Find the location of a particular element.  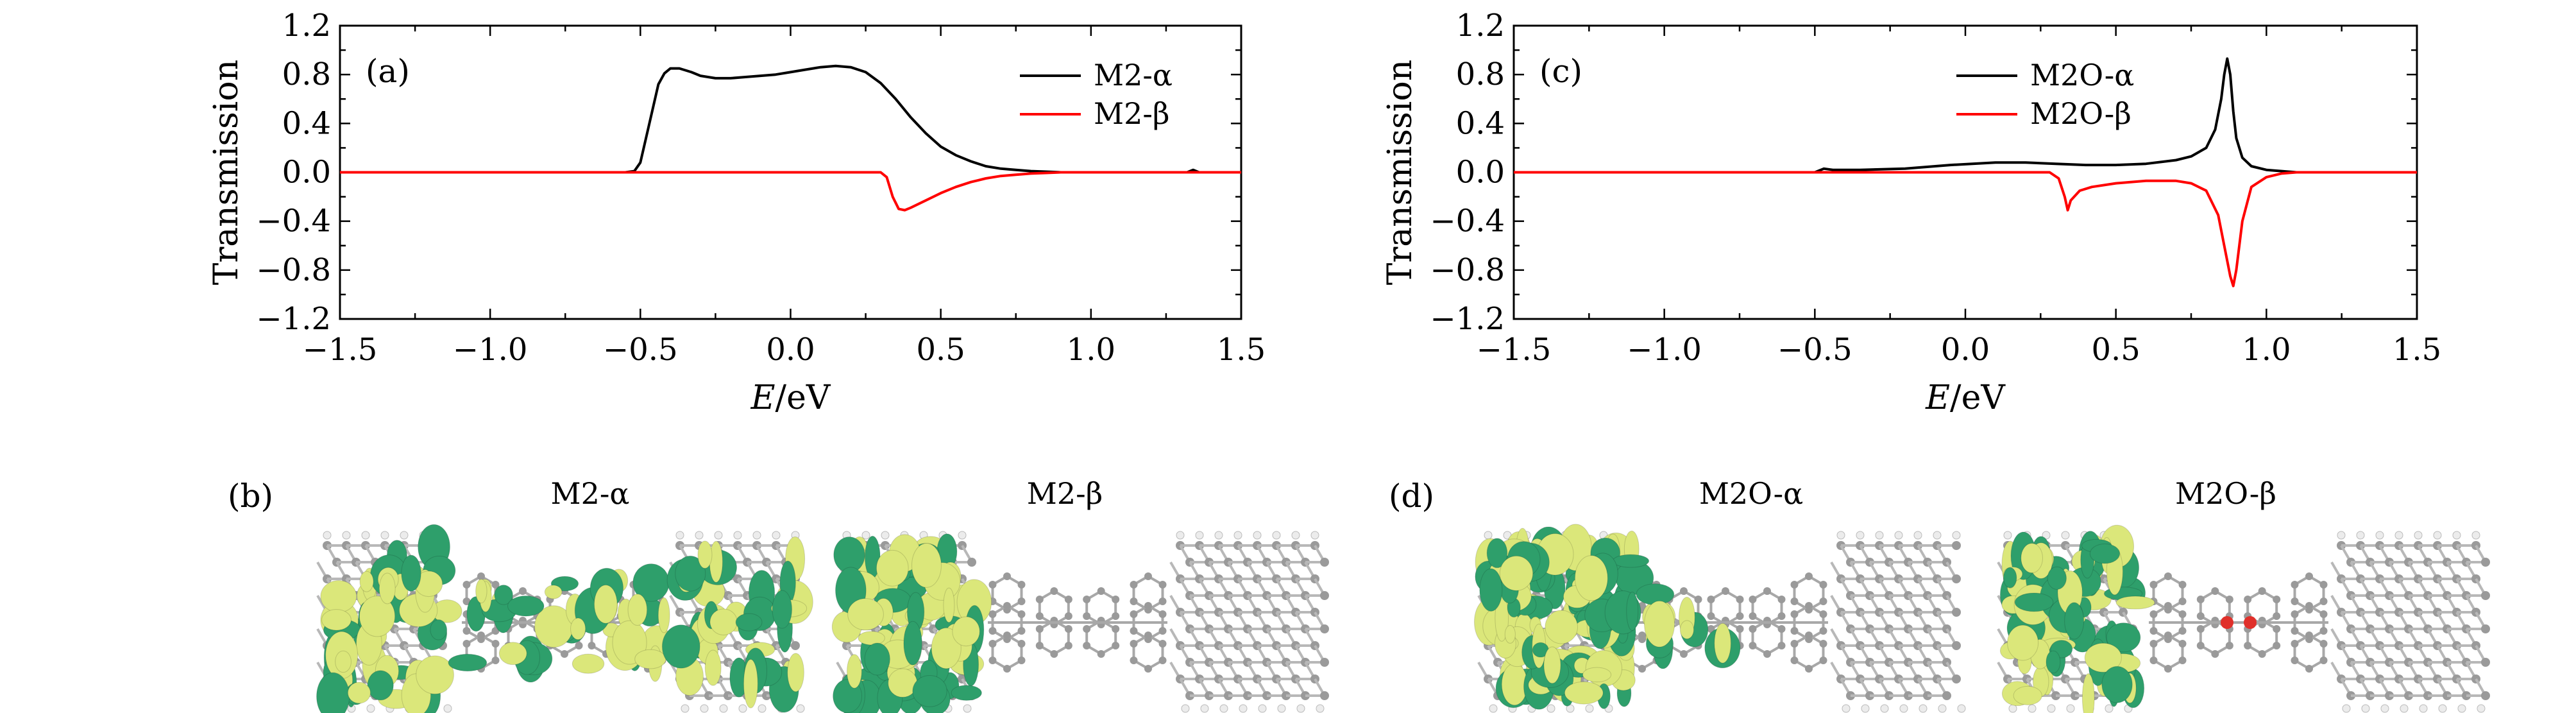

right-electrode-alpha is located at coordinates (1898, 622).